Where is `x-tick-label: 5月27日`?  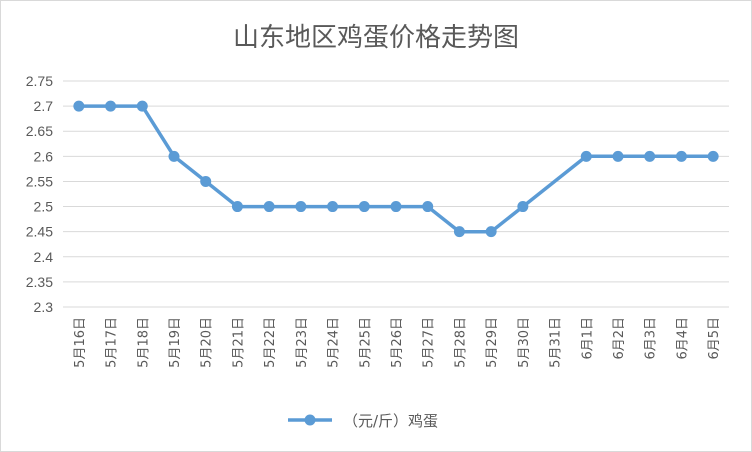 x-tick-label: 5月27日 is located at coordinates (429, 342).